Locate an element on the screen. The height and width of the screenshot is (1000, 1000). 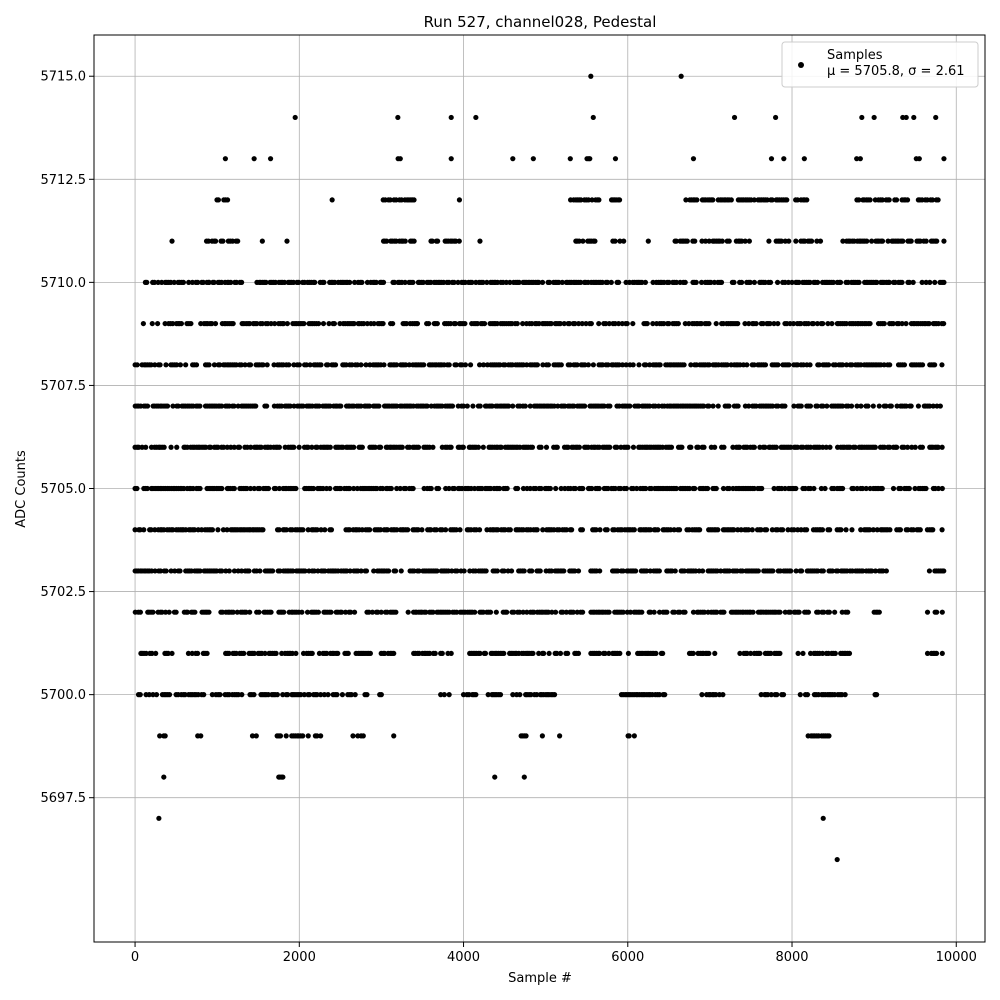
x-tick-label: 10000 is located at coordinates (956, 957).